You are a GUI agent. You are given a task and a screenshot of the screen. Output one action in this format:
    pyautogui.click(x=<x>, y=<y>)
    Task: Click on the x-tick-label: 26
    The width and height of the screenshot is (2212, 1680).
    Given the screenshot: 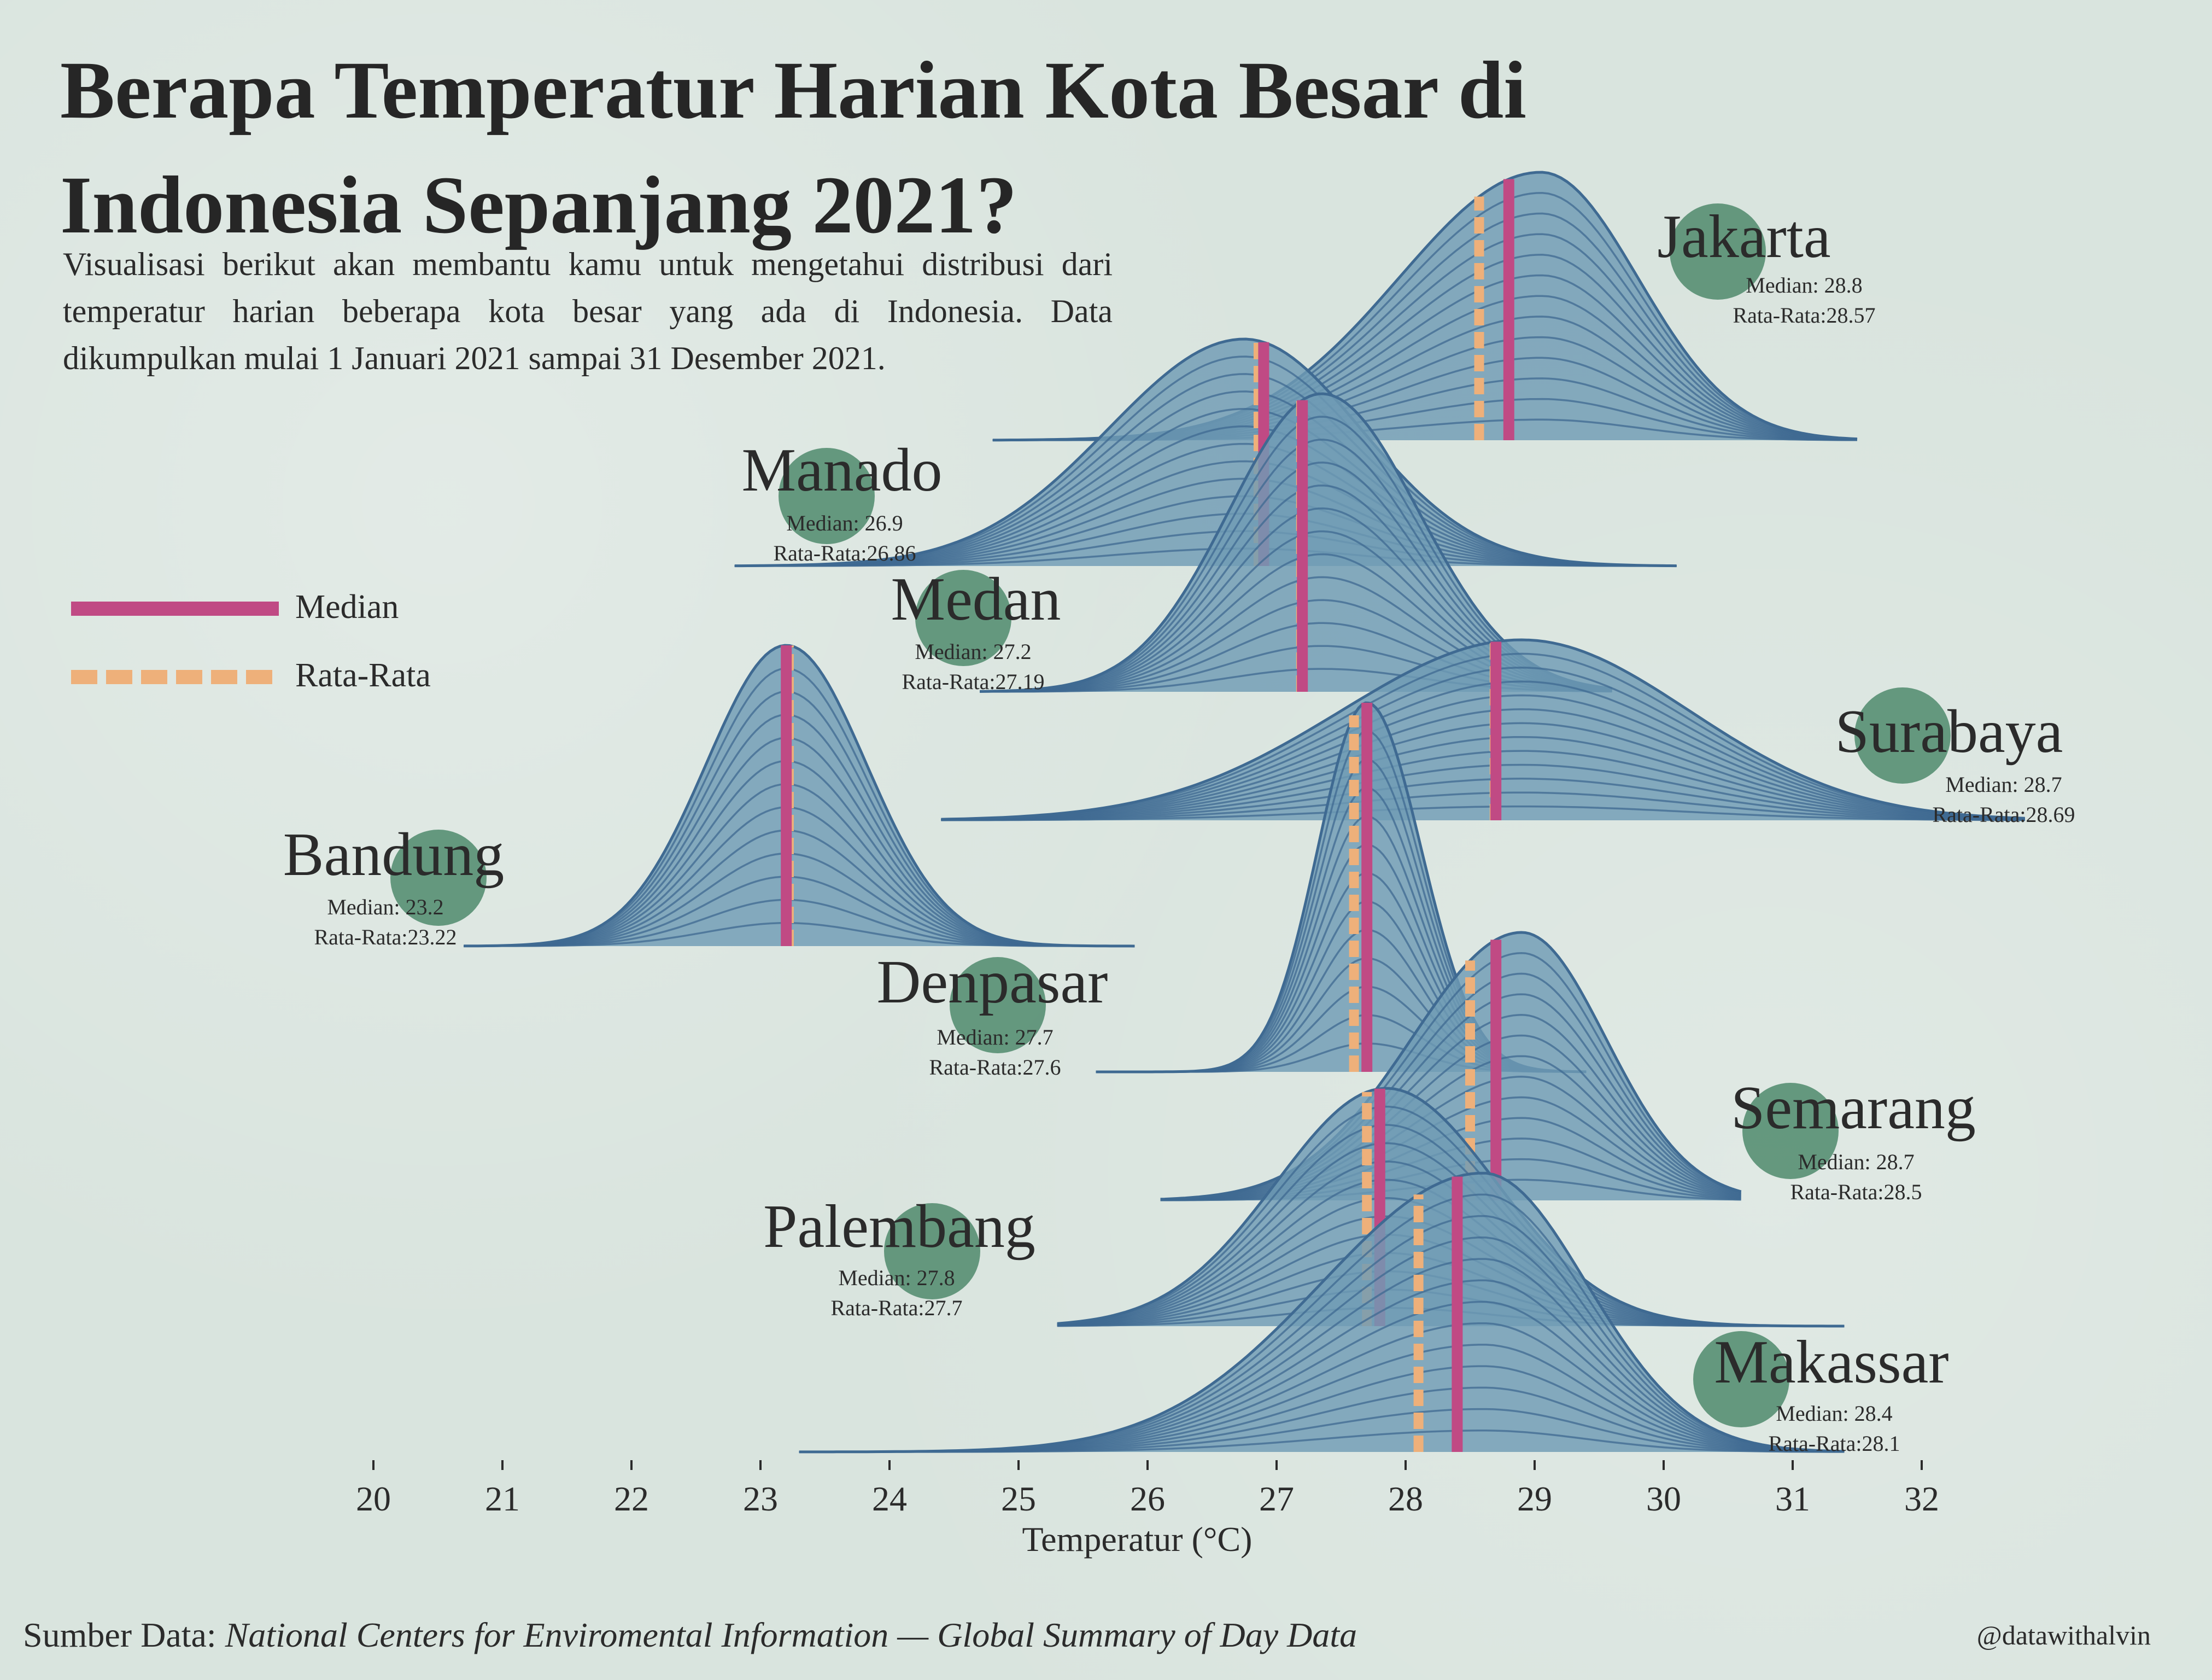 What is the action you would take?
    pyautogui.click(x=1148, y=1498)
    